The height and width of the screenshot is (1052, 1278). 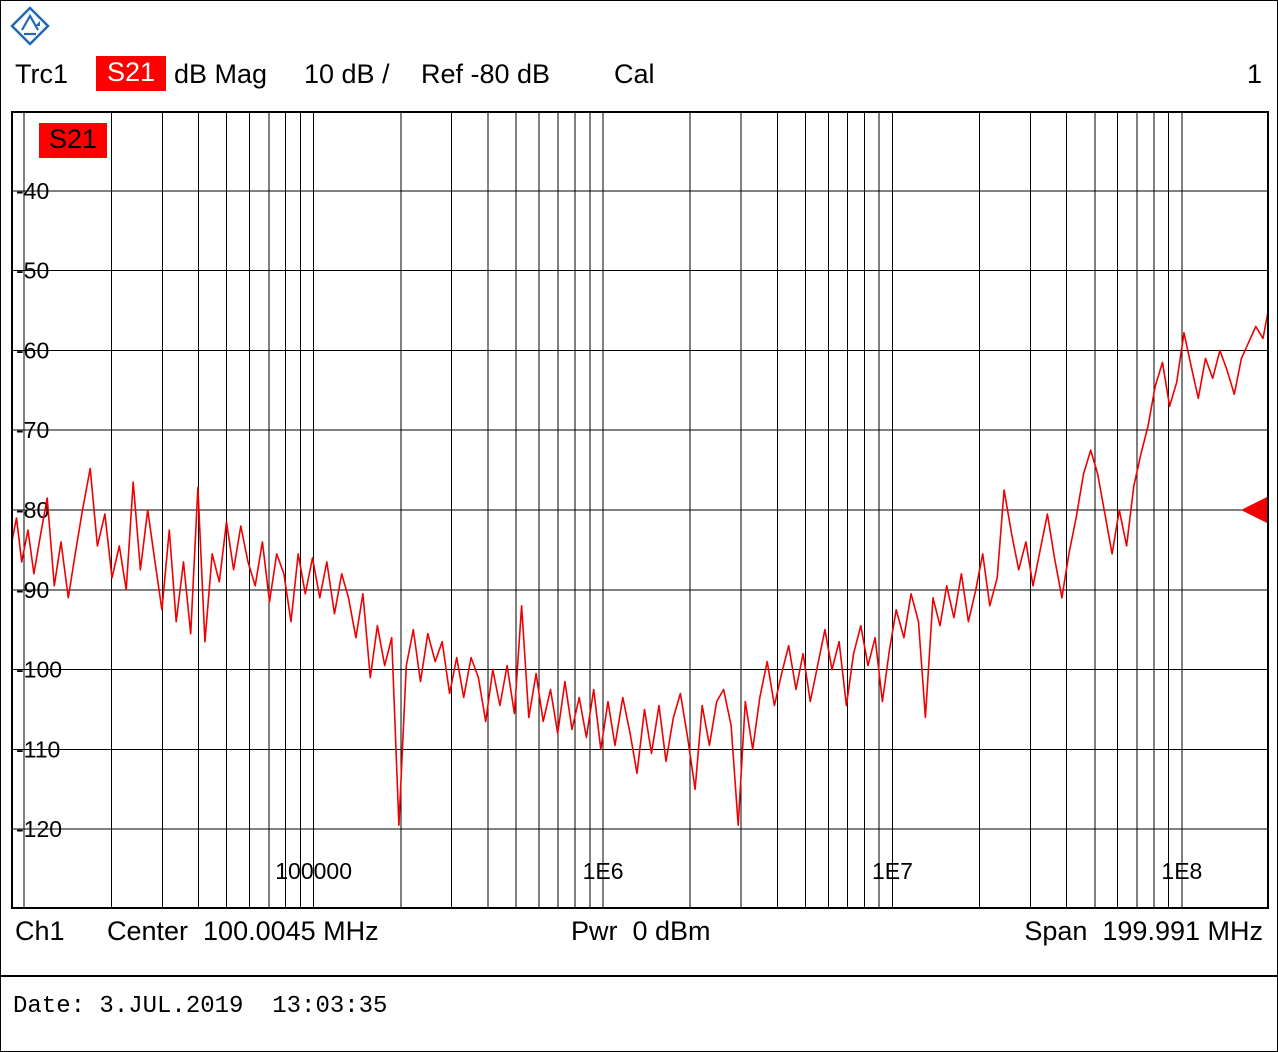 What do you see at coordinates (38, 749) in the screenshot?
I see `y-axis-label: -110` at bounding box center [38, 749].